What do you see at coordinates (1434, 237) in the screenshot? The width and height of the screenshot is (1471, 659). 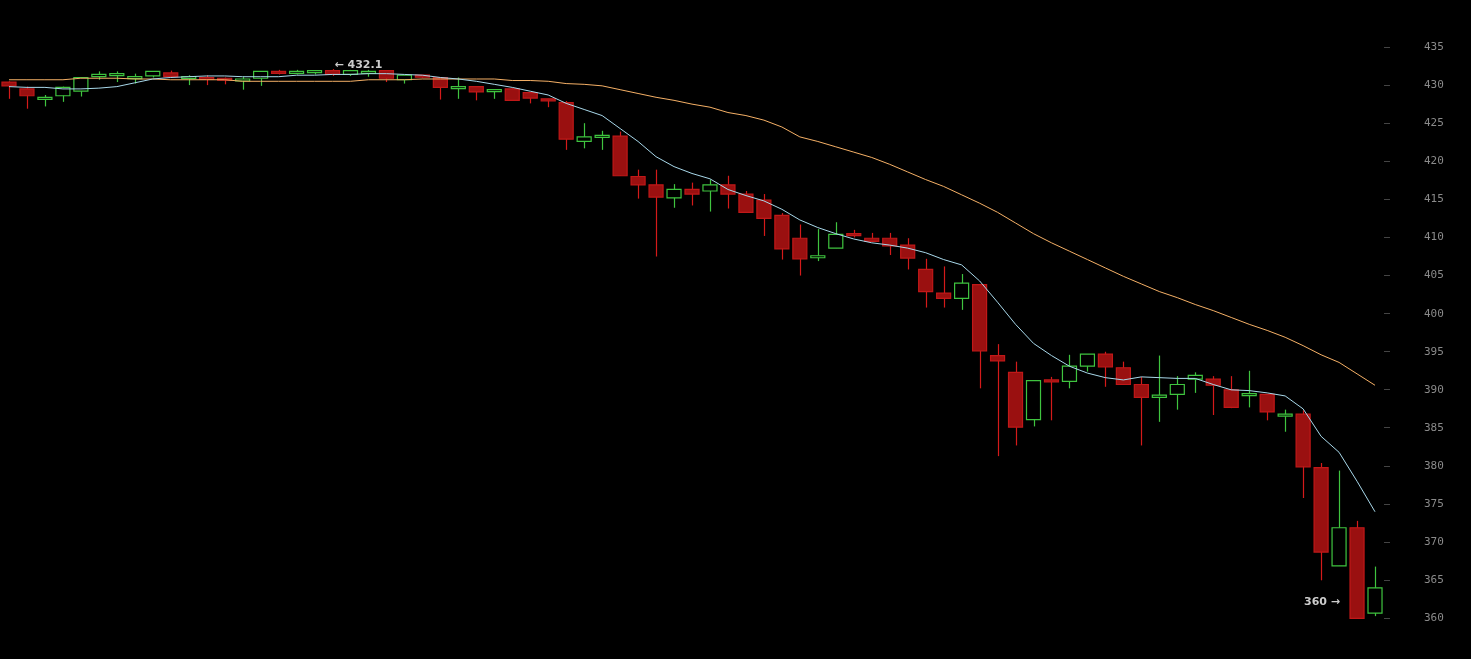 I see `y-tick-label: 410` at bounding box center [1434, 237].